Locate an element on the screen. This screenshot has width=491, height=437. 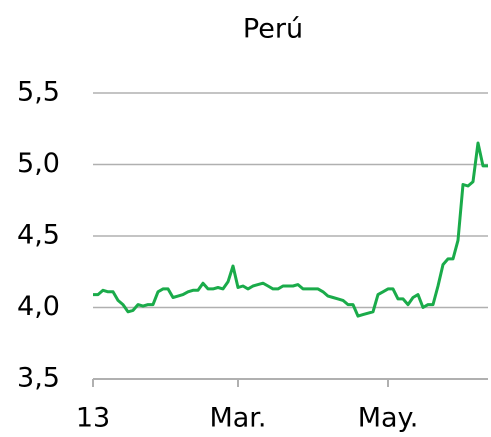
x-tick-label: 13 is located at coordinates (93, 418).